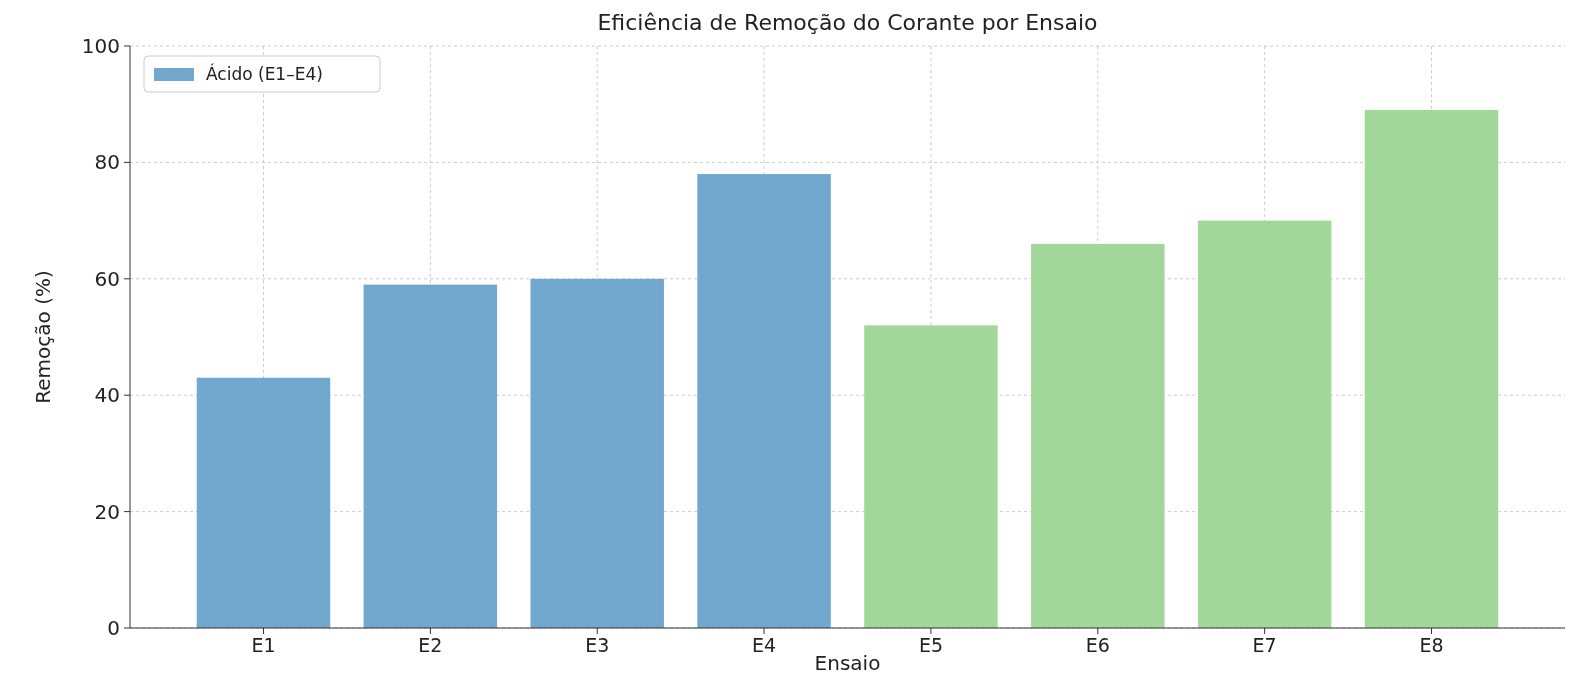  What do you see at coordinates (100, 46) in the screenshot?
I see `y-tick-label: 100` at bounding box center [100, 46].